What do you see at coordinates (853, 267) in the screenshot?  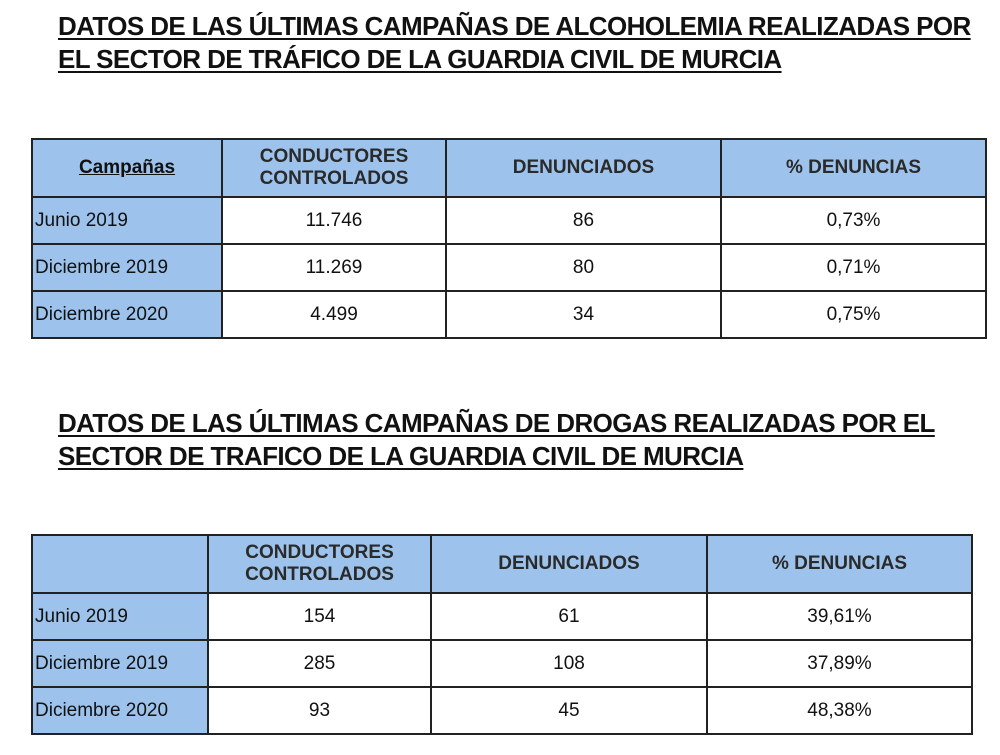 I see `percent-cell: 0,71%` at bounding box center [853, 267].